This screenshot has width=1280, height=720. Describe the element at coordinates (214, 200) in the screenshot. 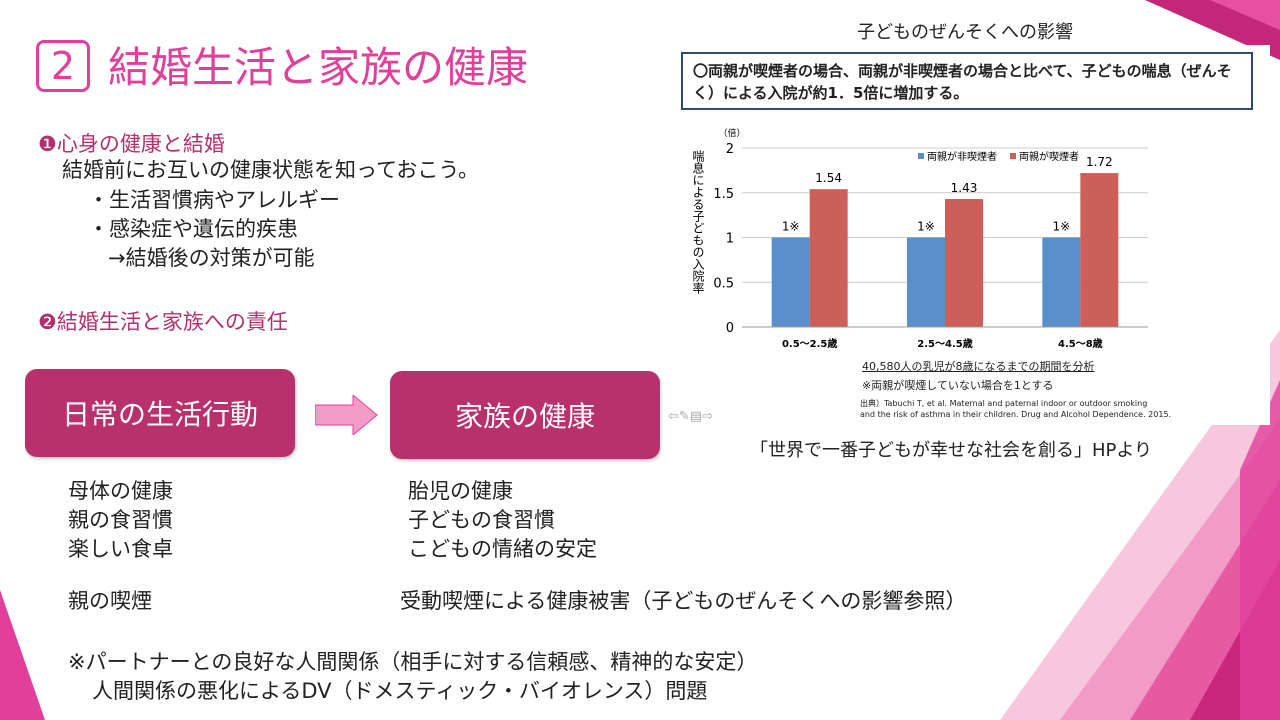

I see `section1-line: ・生活習慣病やアレルギー` at that location.